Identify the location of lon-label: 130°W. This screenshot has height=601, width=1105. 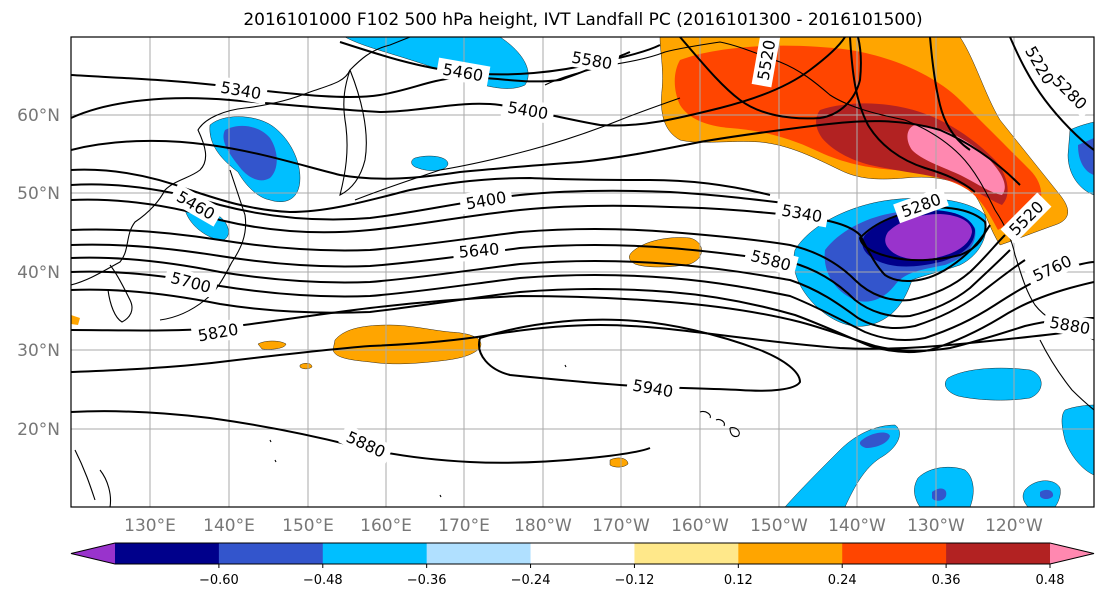
(936, 526).